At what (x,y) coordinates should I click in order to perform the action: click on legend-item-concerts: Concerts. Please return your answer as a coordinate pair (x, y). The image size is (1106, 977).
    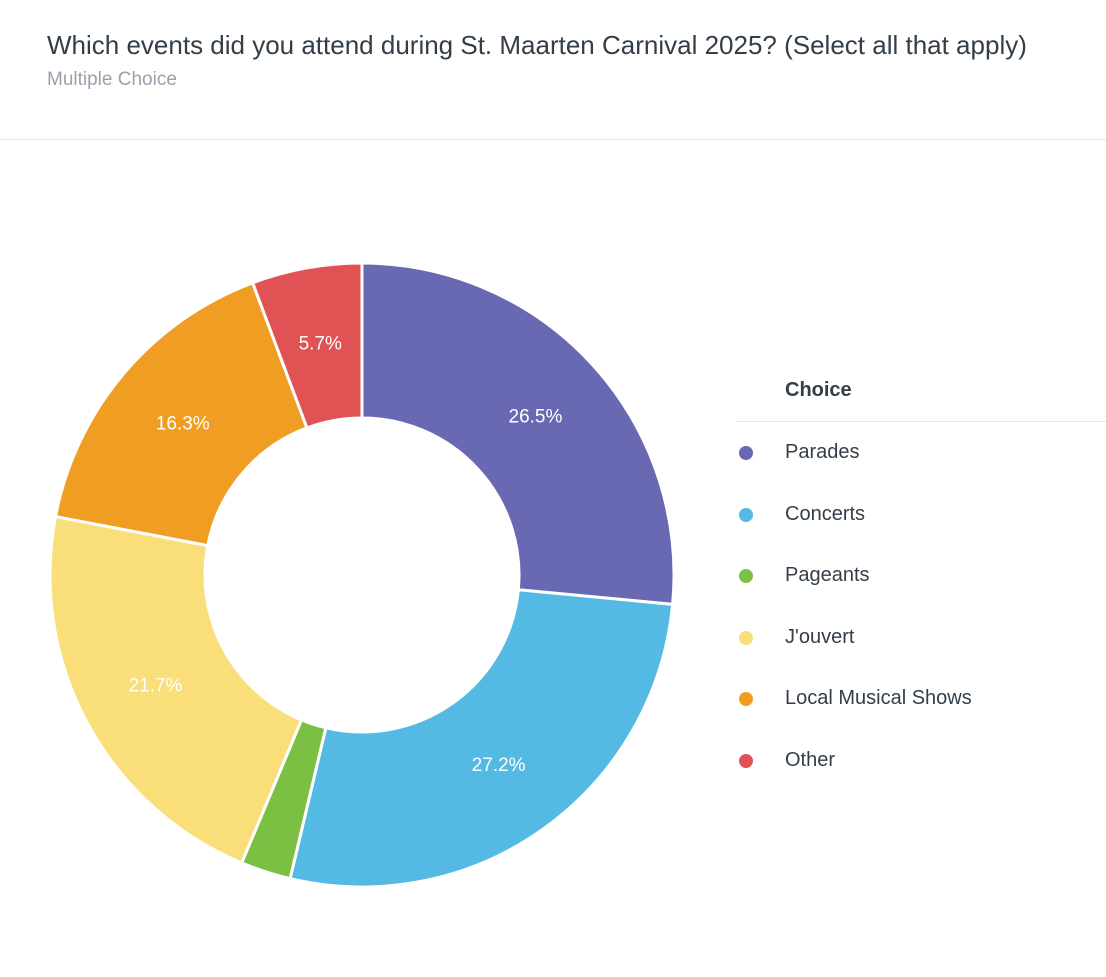
    Looking at the image, I should click on (921, 515).